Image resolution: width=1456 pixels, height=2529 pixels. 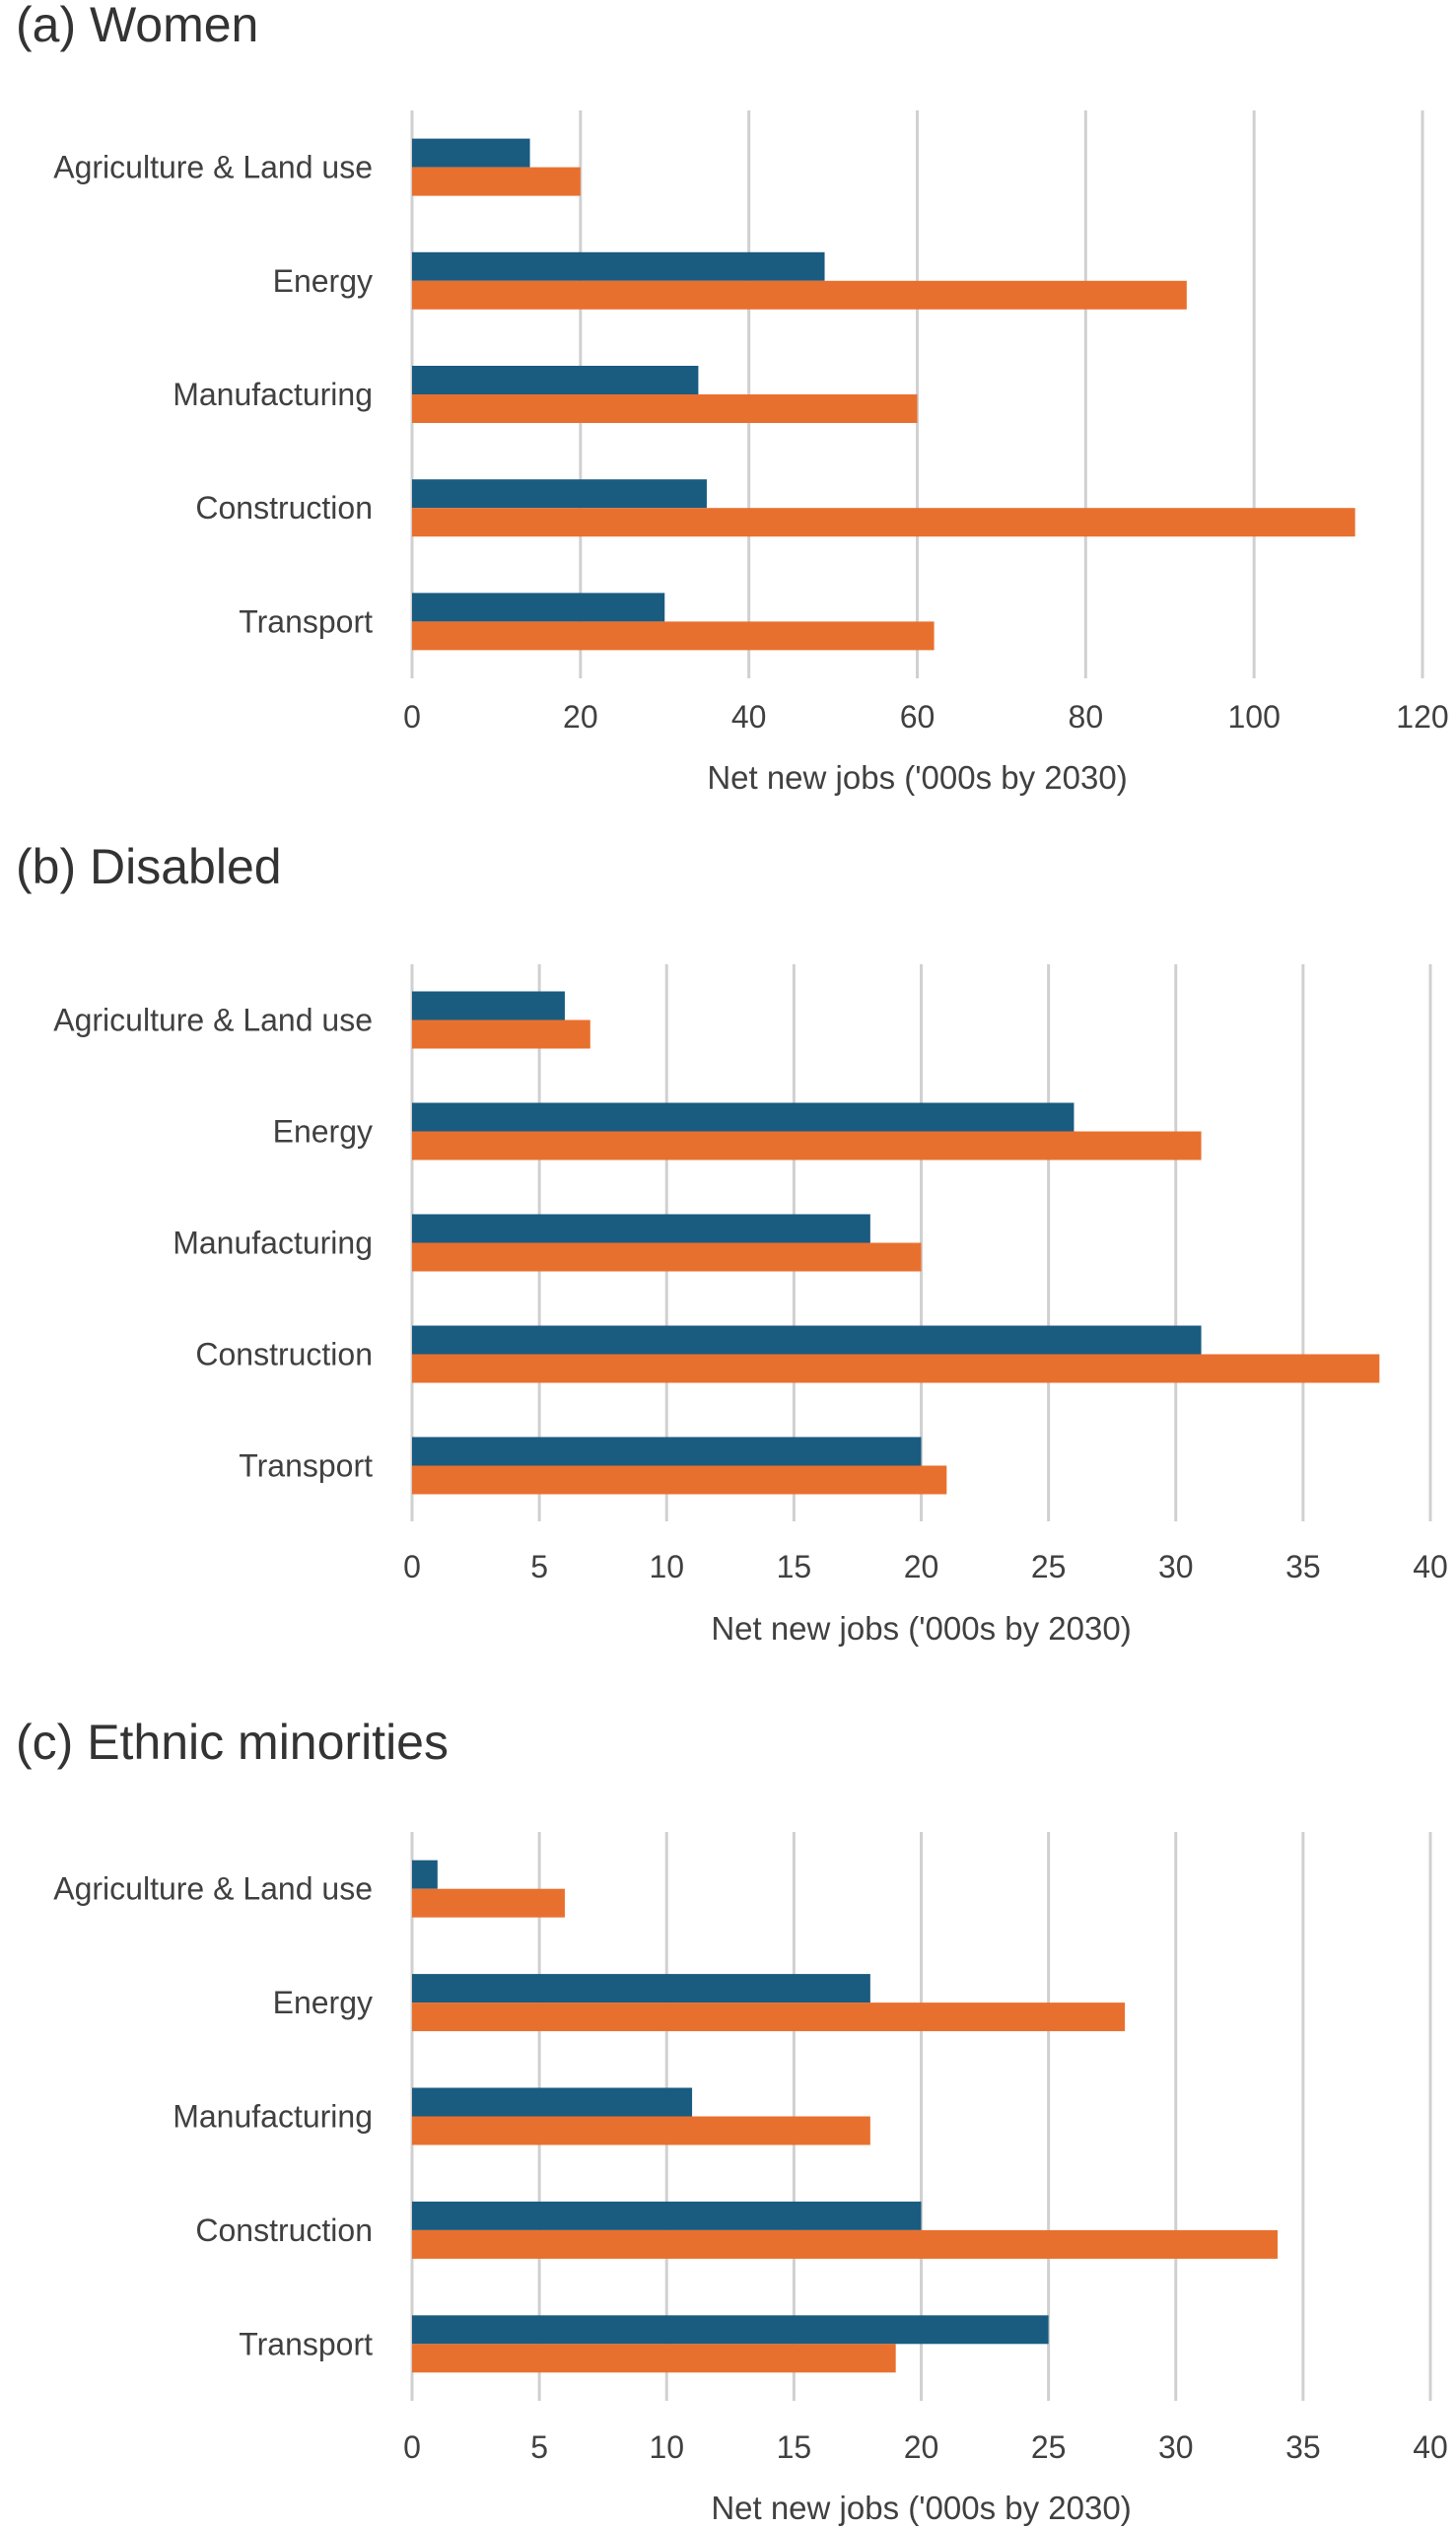 I want to click on x-tick-label: 100, so click(x=1253, y=717).